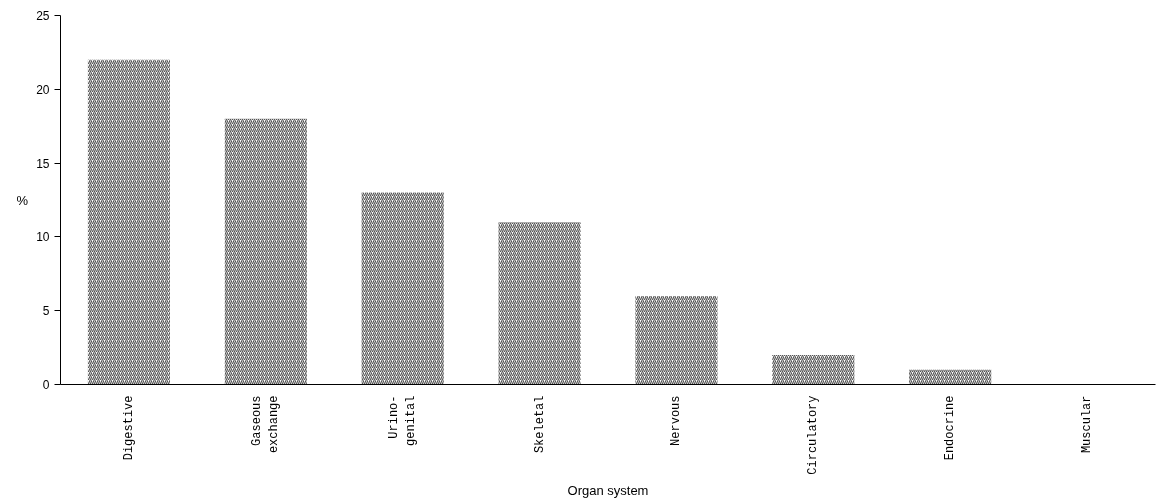 The width and height of the screenshot is (1163, 504). I want to click on y-tick-label: 20, so click(43, 89).